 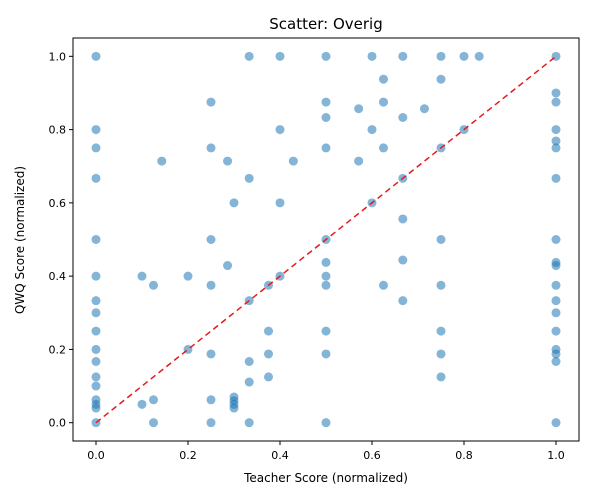 I want to click on y-tick-label: 0.2, so click(x=58, y=349).